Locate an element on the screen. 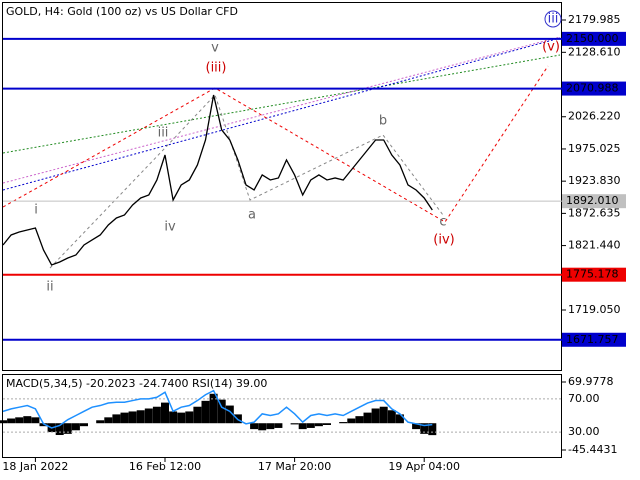  y-tick-label: 1821.440 is located at coordinates (594, 245).